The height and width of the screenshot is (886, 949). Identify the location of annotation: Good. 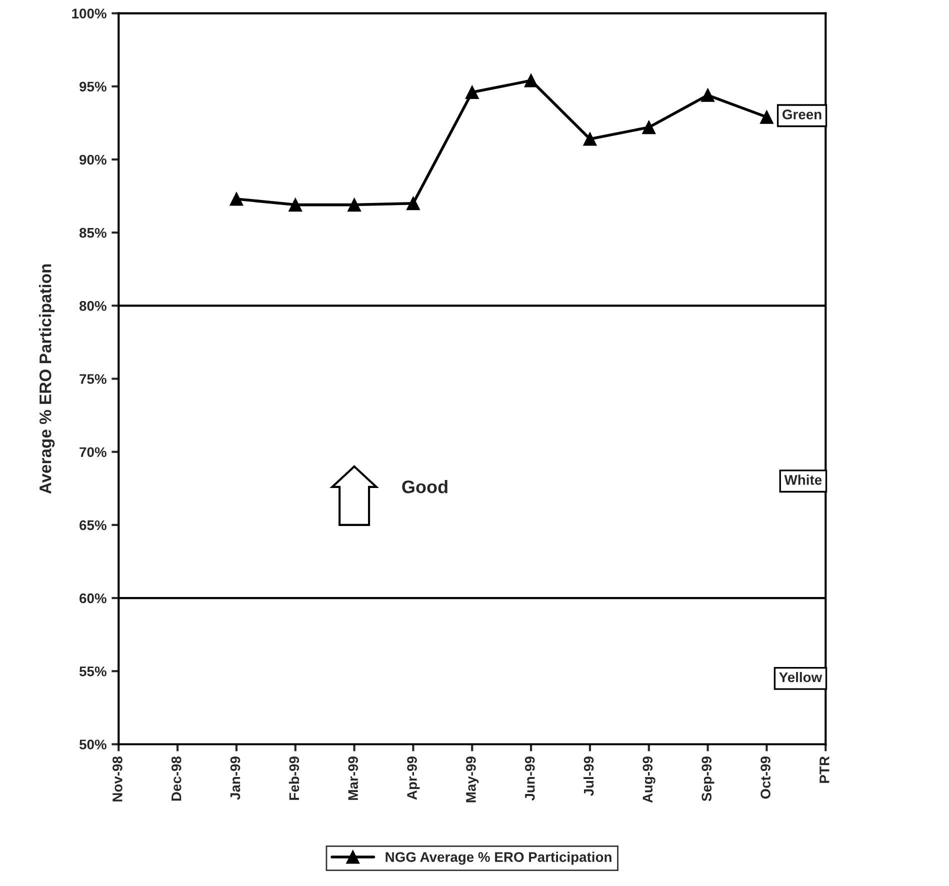
(425, 487).